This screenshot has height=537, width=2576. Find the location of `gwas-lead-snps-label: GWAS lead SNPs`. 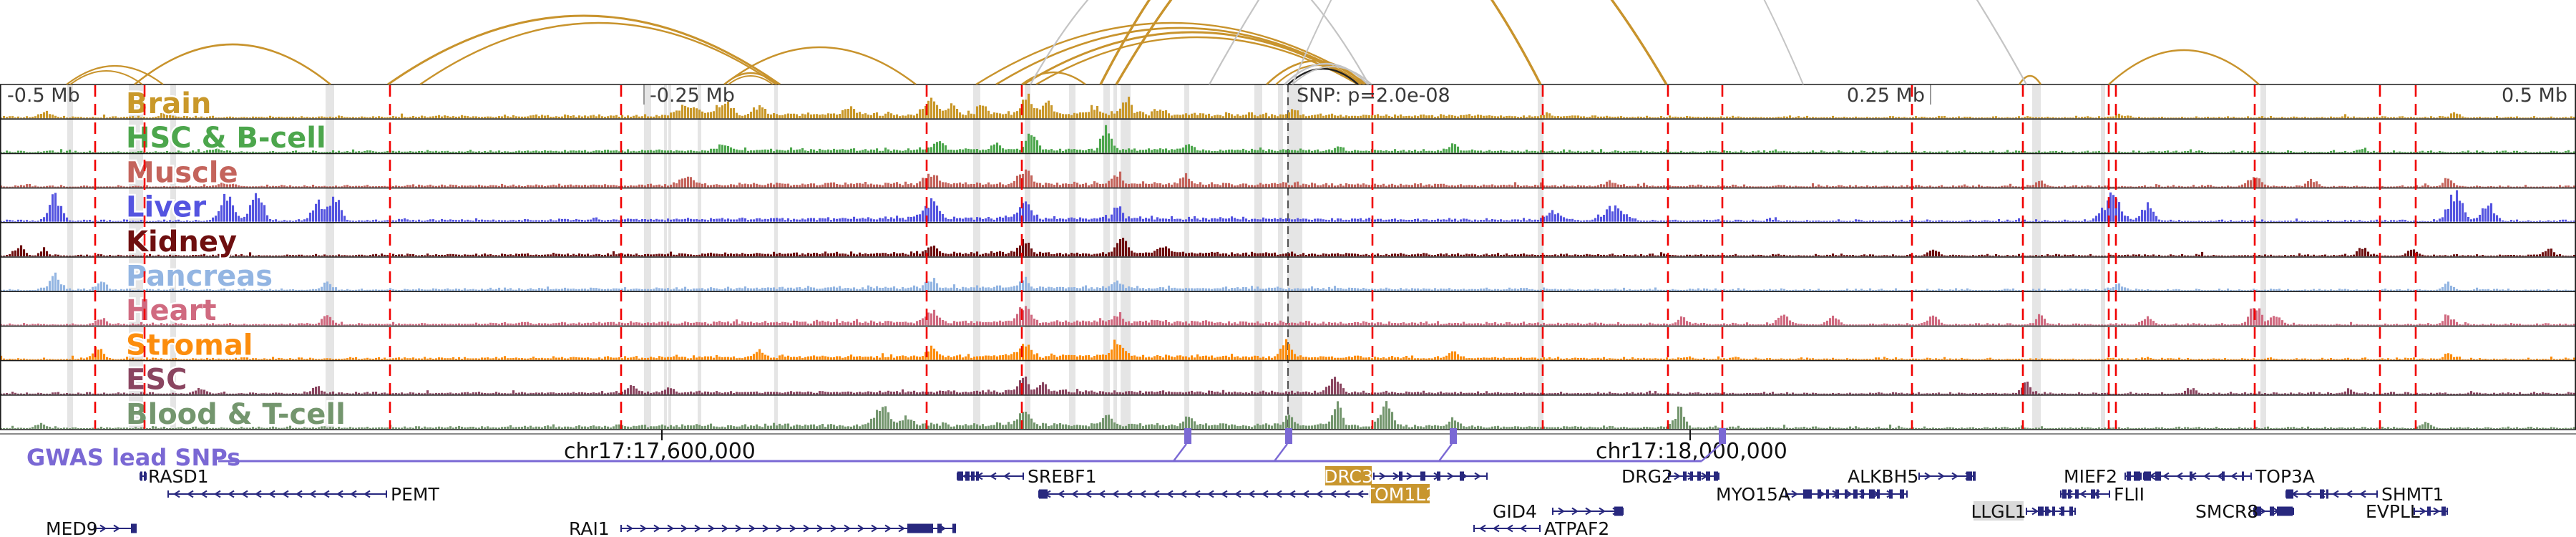

gwas-lead-snps-label: GWAS lead SNPs is located at coordinates (133, 457).